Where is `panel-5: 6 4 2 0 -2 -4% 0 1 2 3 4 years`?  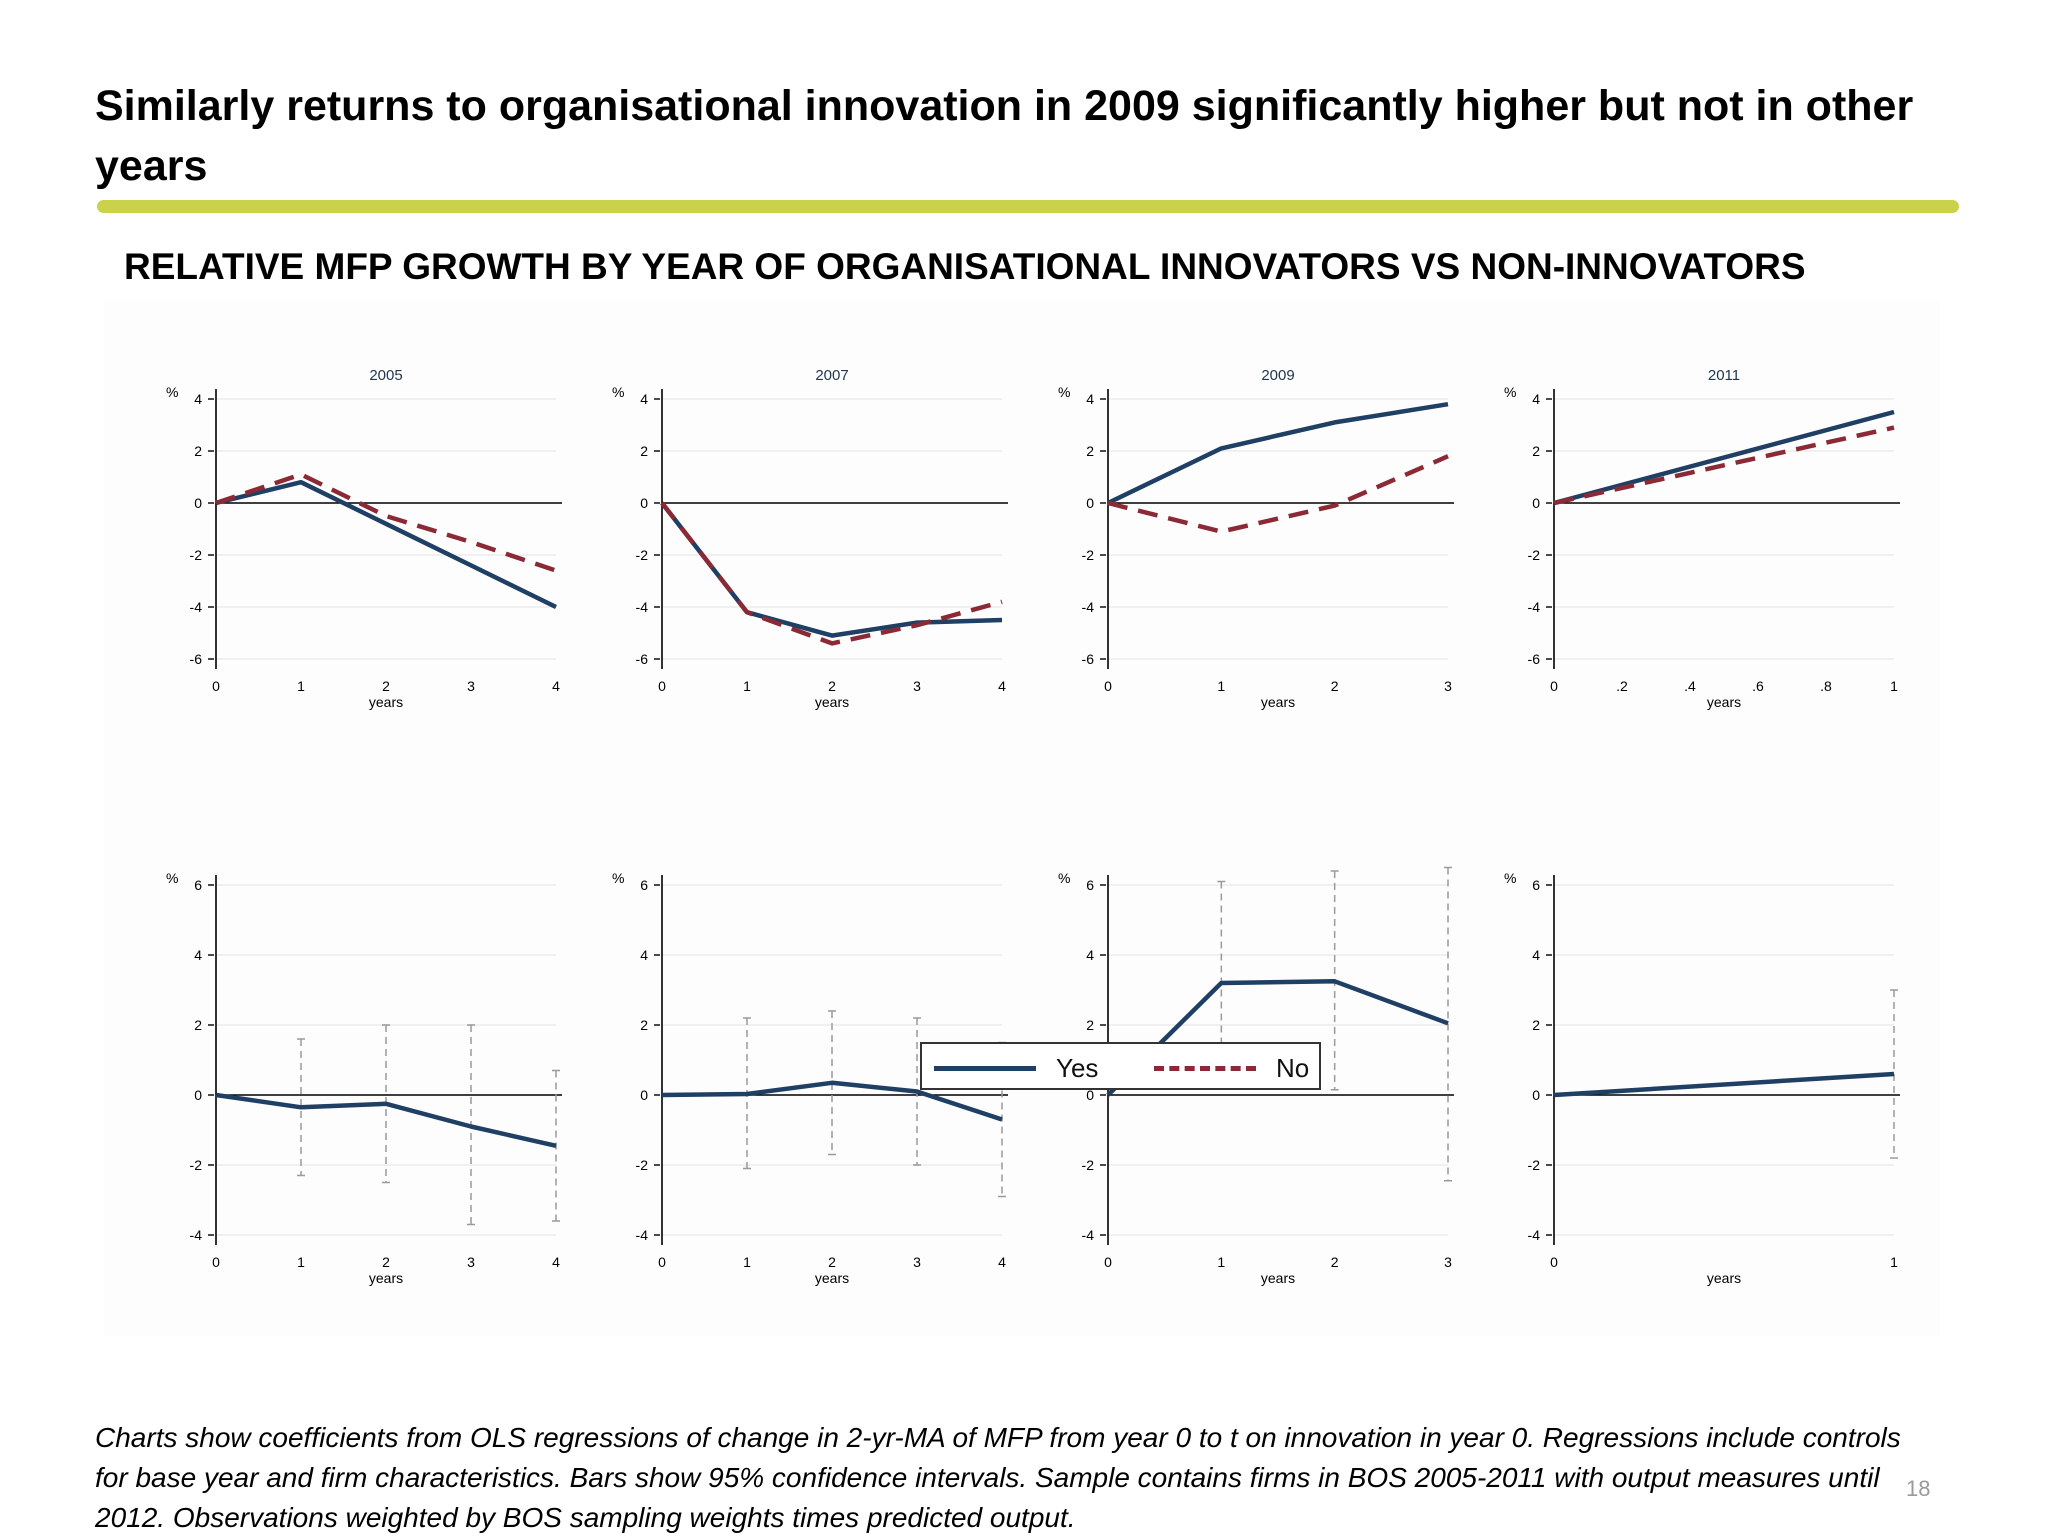 panel-5: 6 4 2 0 -2 -4% 0 1 2 3 4 years is located at coordinates (364, 1078).